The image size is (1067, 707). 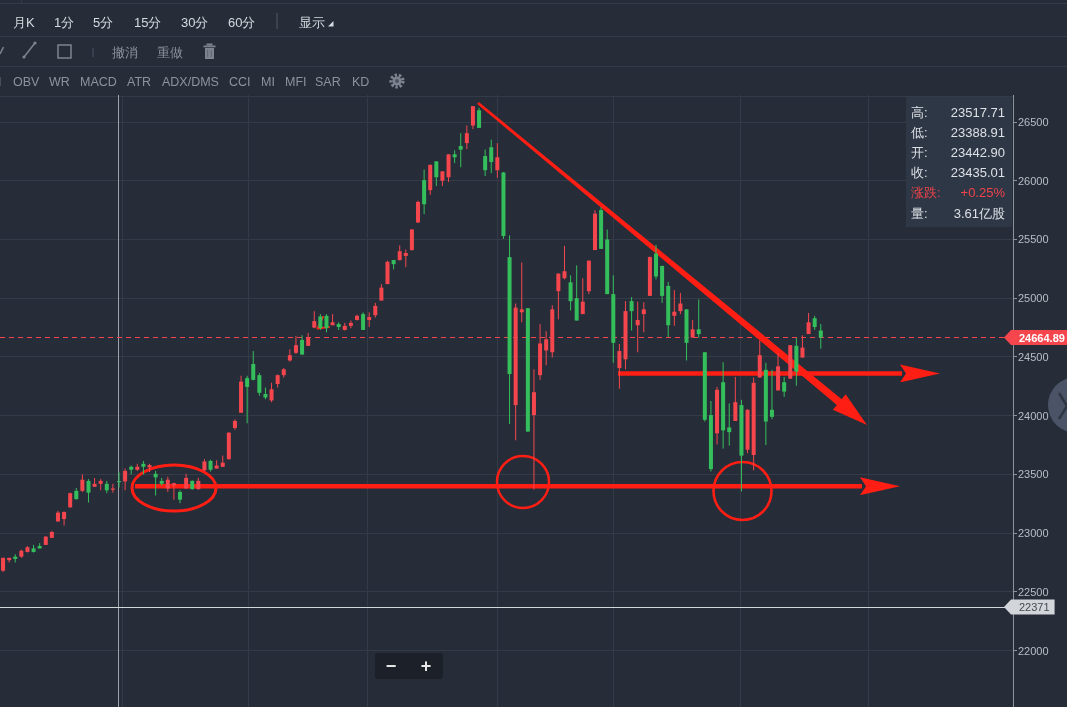 I want to click on text: 1分, so click(x=64, y=22).